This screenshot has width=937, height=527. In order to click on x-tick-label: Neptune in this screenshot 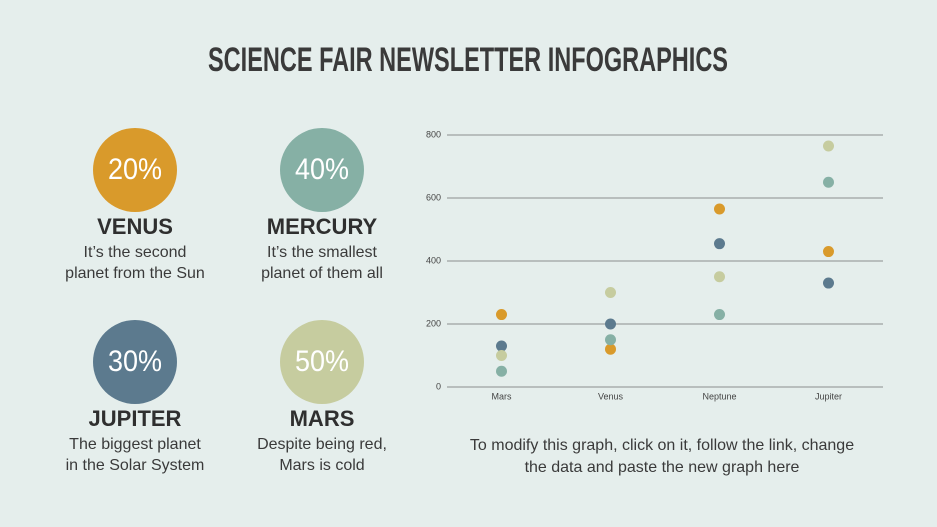, I will do `click(719, 396)`.